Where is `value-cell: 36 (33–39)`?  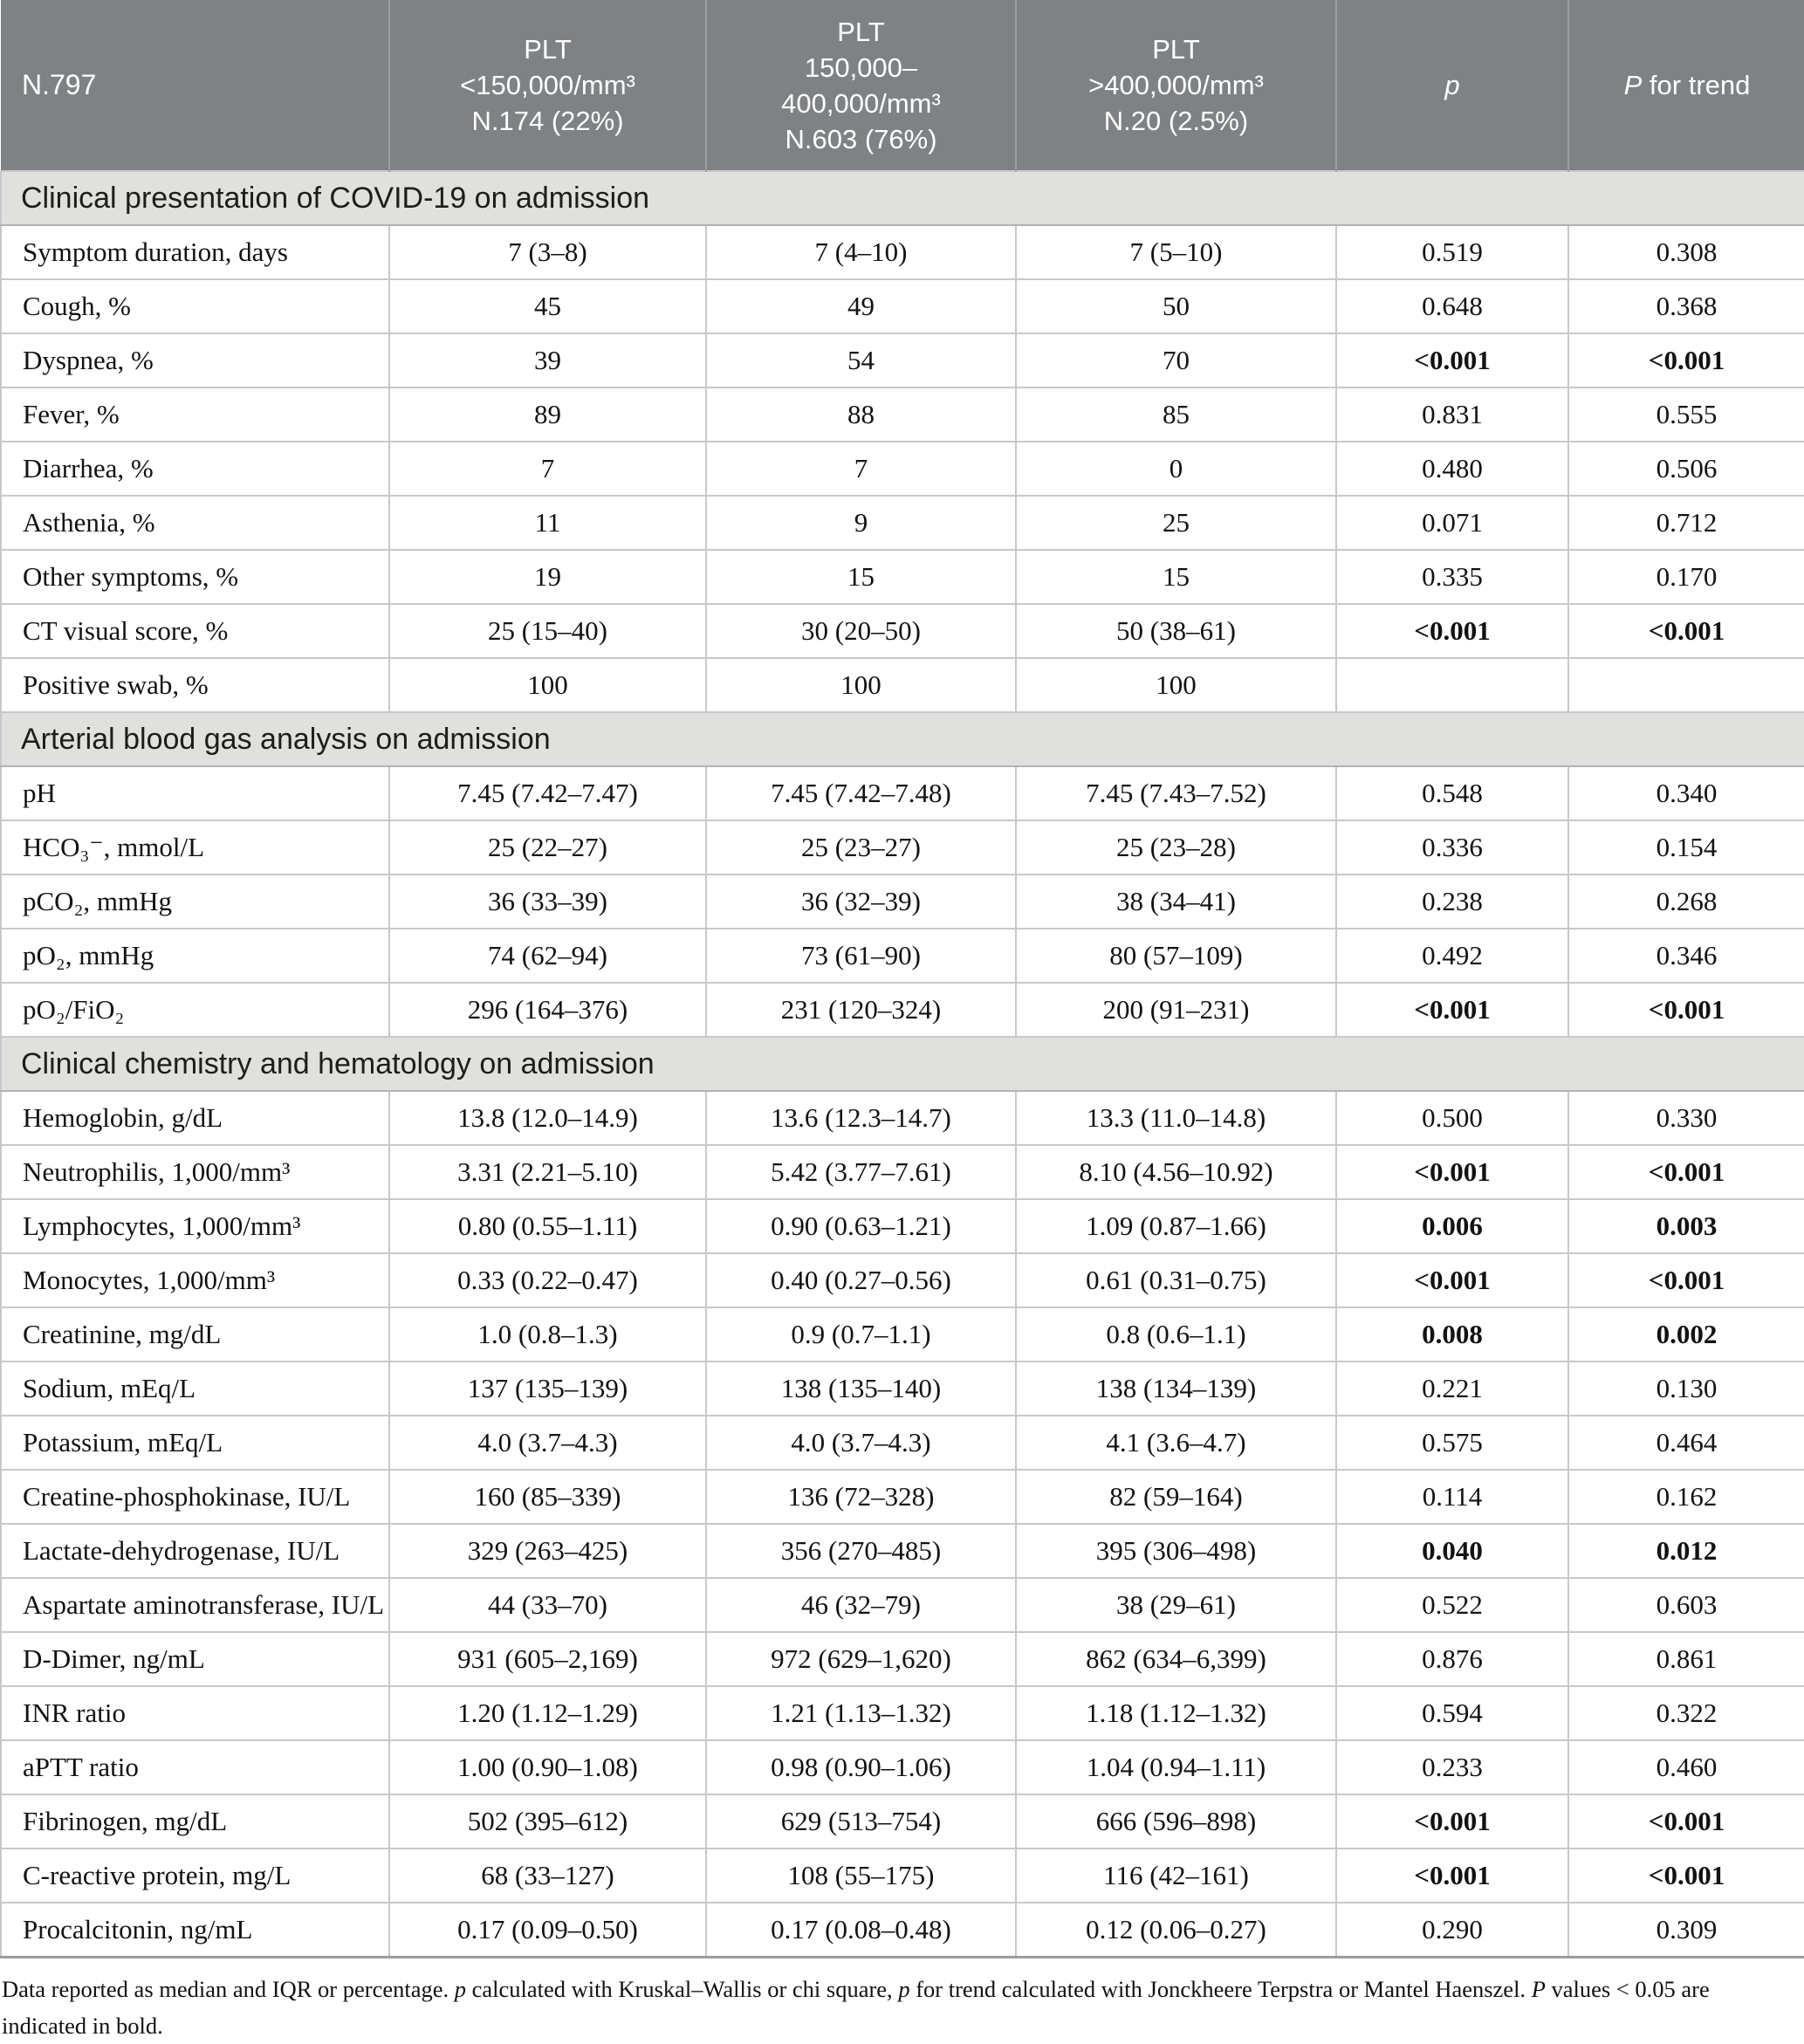 value-cell: 36 (33–39) is located at coordinates (547, 902).